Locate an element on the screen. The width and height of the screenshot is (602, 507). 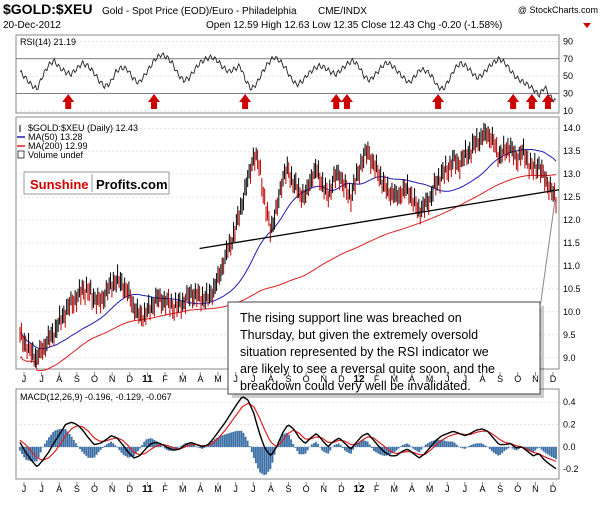
y-tick-label: 0.0 is located at coordinates (569, 447).